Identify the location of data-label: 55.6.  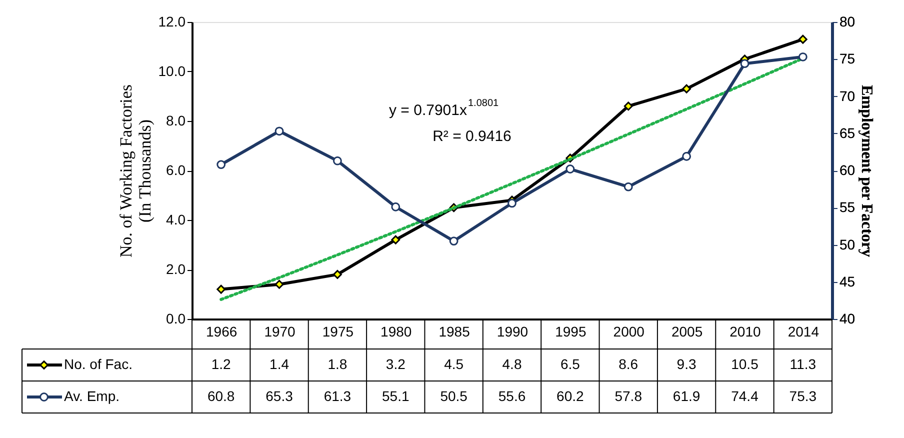
(512, 396).